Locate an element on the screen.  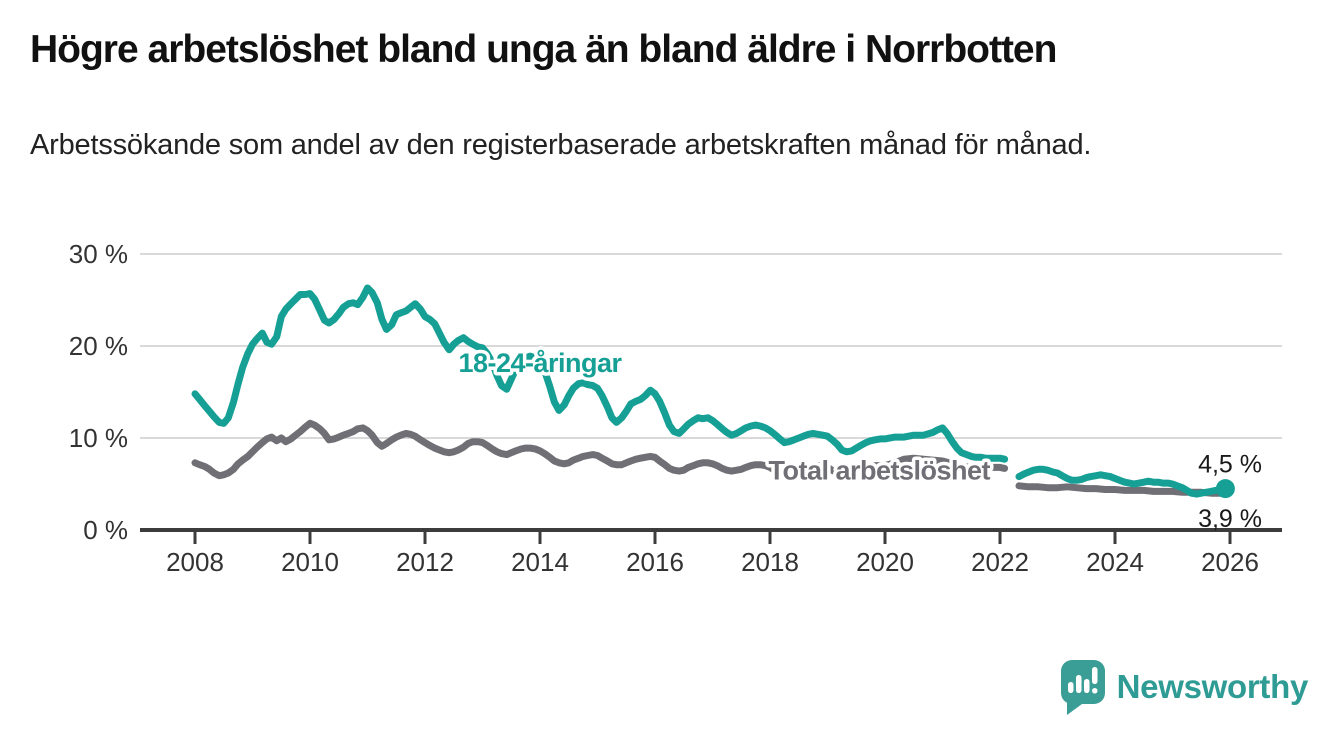
end-value-label-total-arbetslöshet: 3,9 % is located at coordinates (1230, 519).